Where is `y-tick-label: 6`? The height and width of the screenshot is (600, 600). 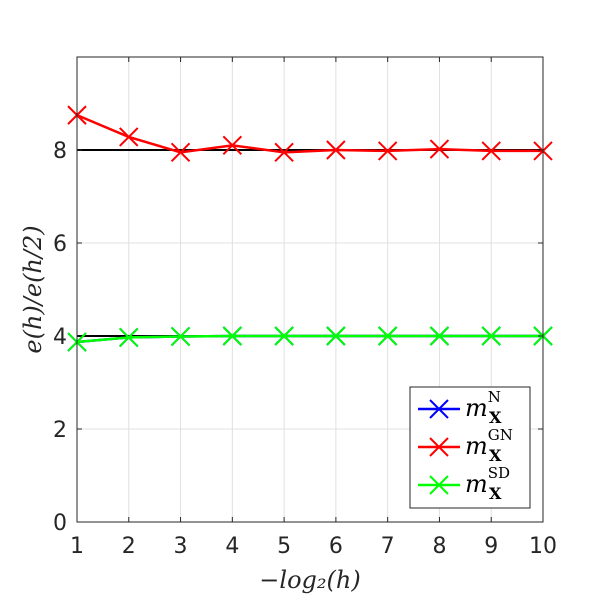
y-tick-label: 6 is located at coordinates (60, 244).